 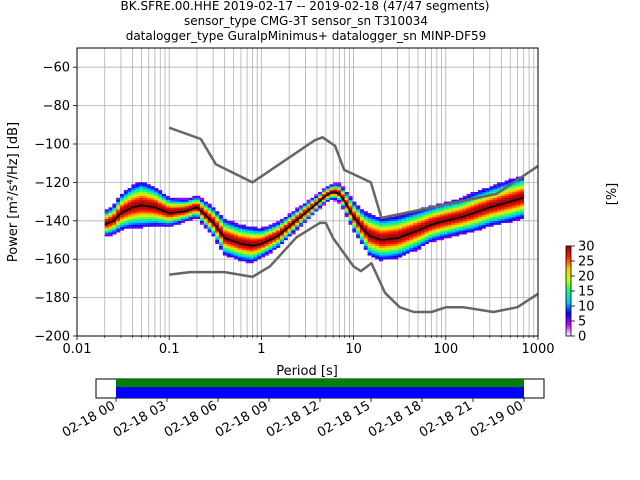 What do you see at coordinates (77, 349) in the screenshot?
I see `x-tick-label: 0.01` at bounding box center [77, 349].